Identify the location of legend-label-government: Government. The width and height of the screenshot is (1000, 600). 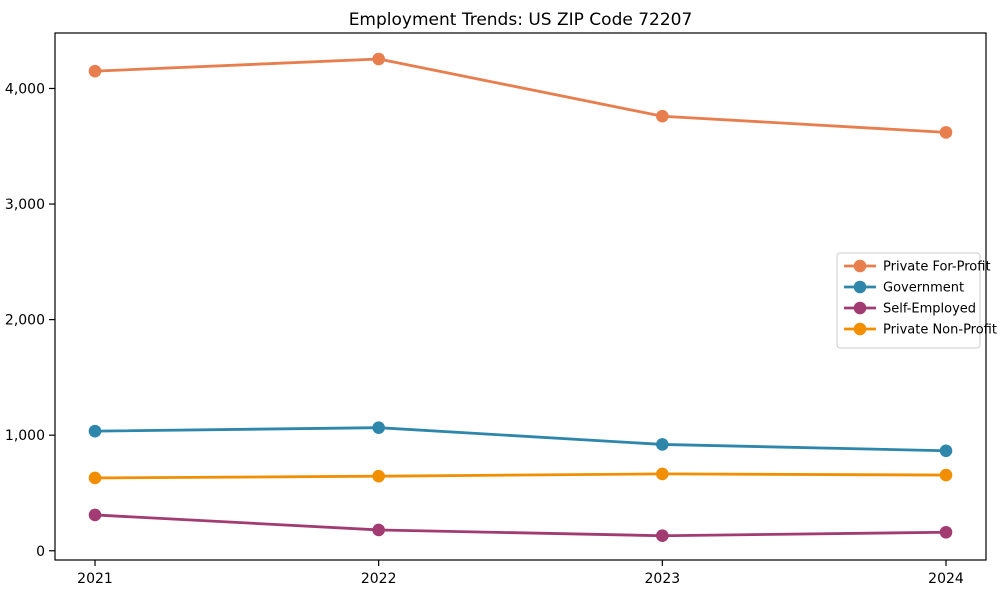
(923, 288).